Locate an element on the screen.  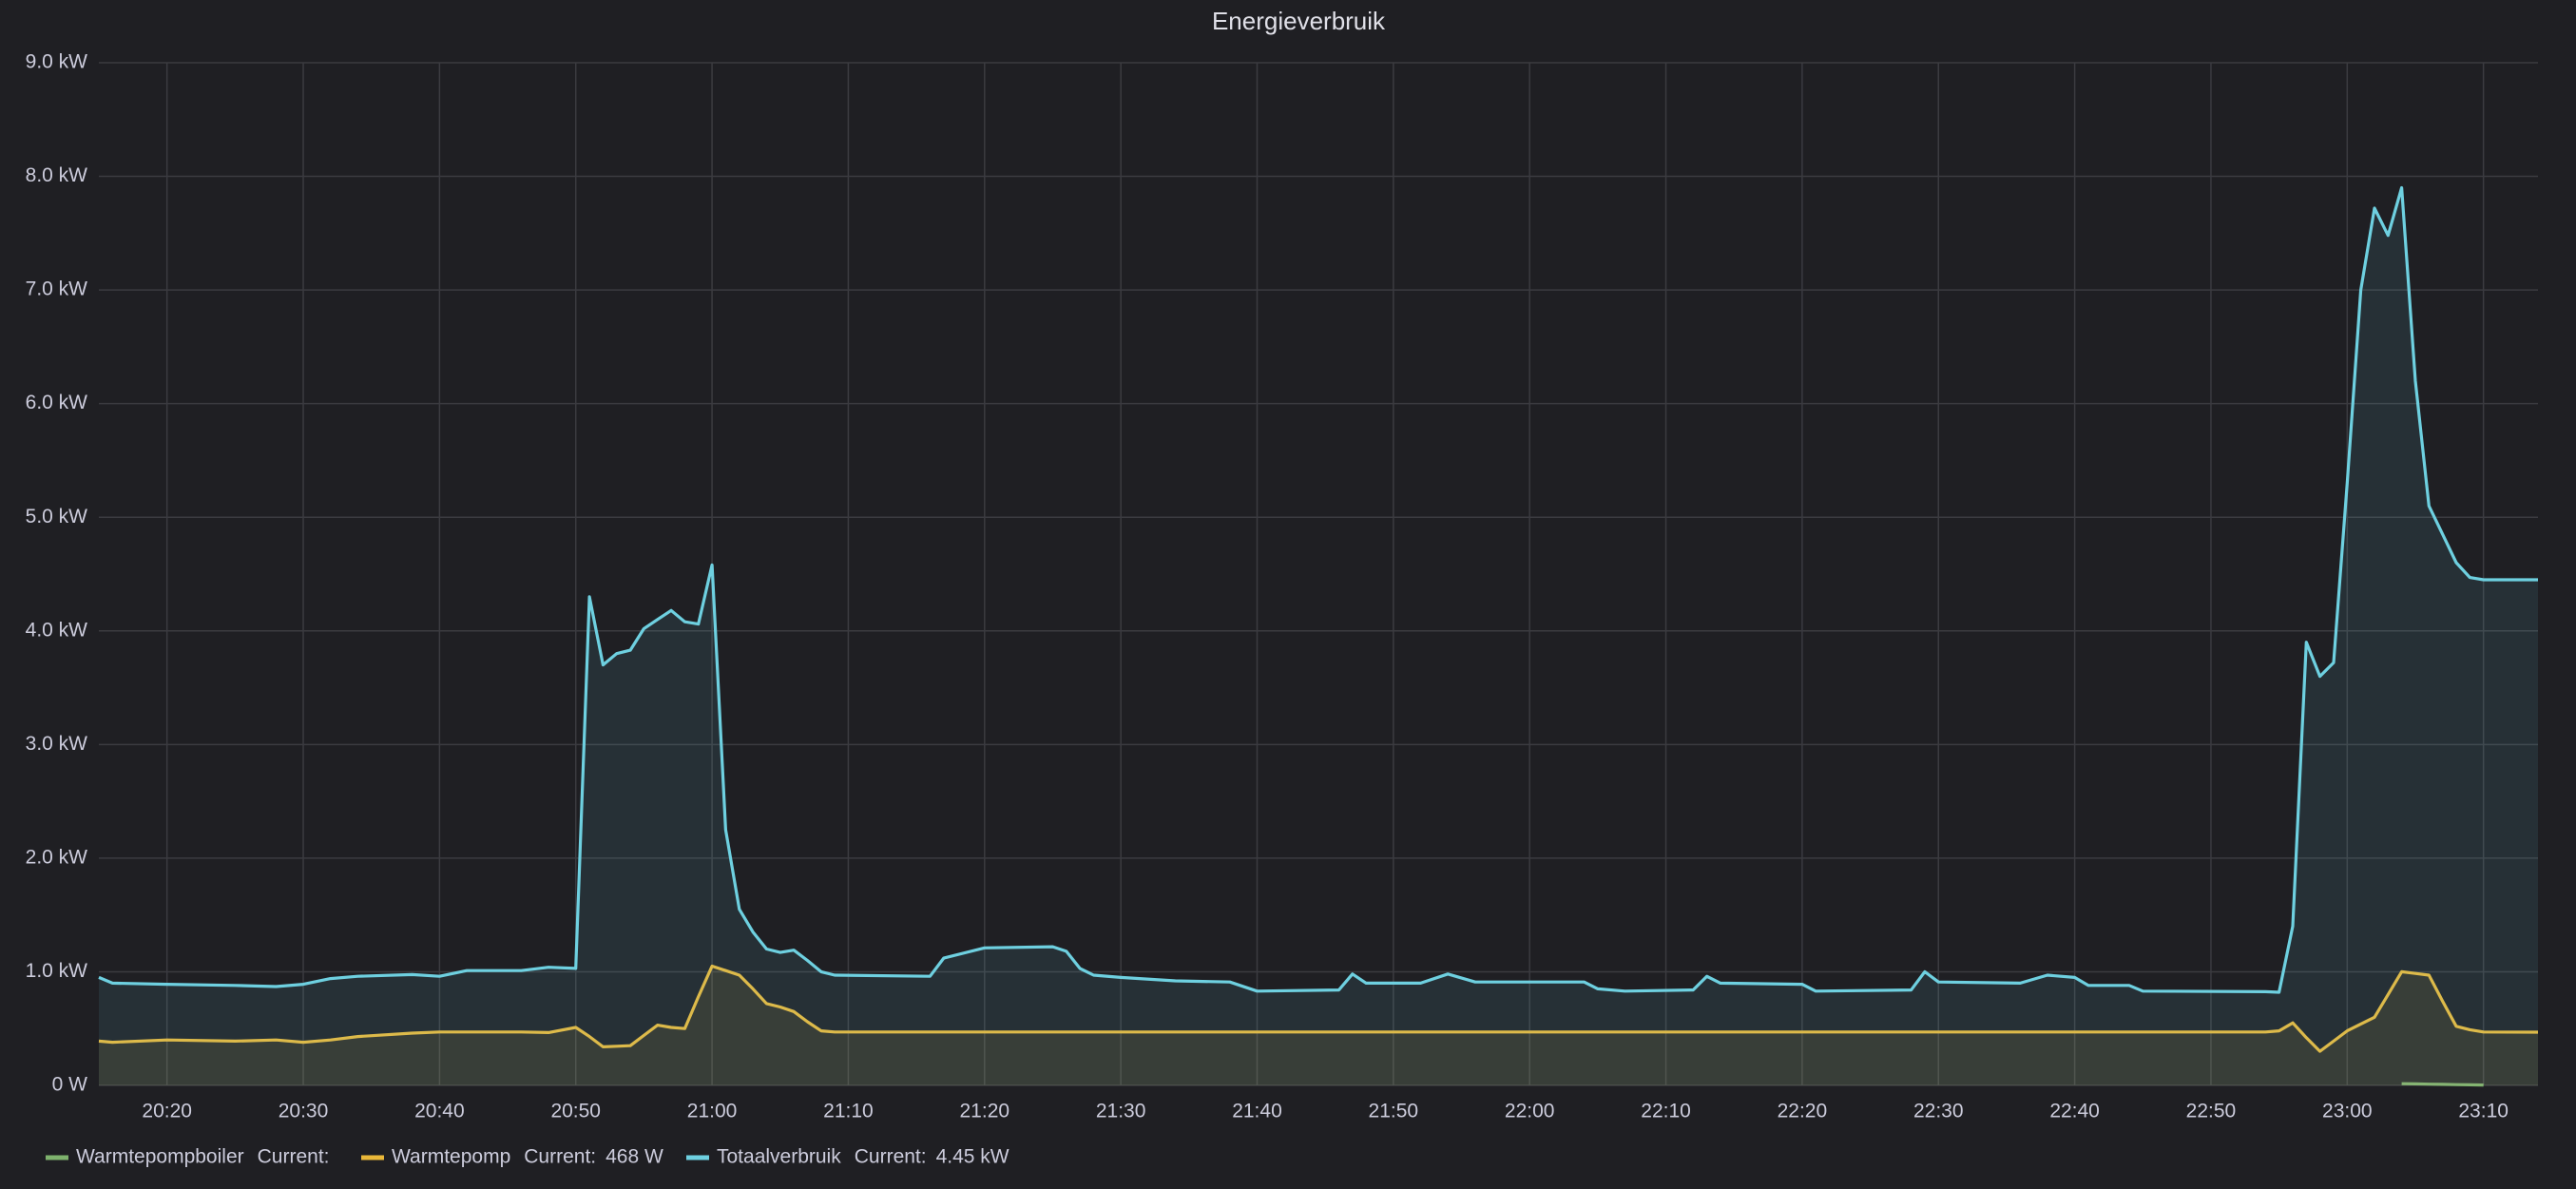
legend-label: Totaalverbruik is located at coordinates (779, 1157).